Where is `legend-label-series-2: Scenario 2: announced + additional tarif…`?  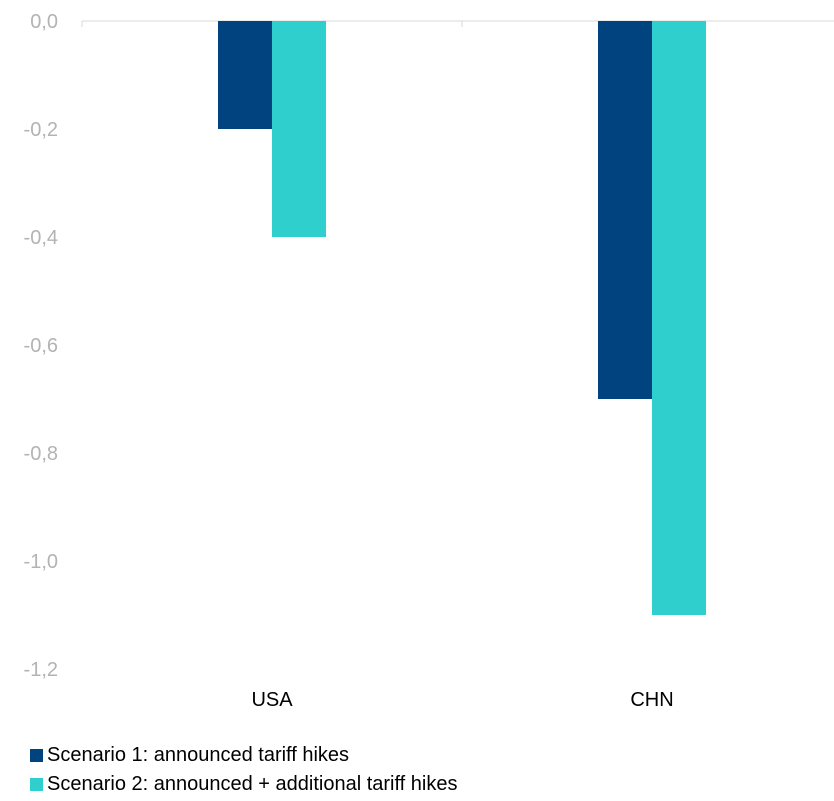 legend-label-series-2: Scenario 2: announced + additional tarif… is located at coordinates (252, 784).